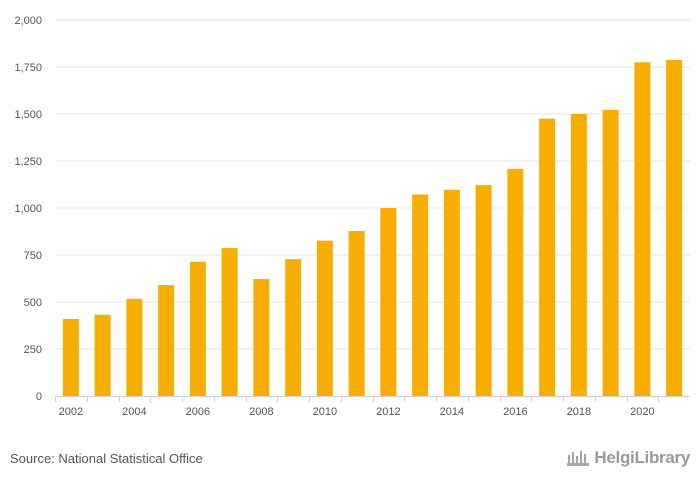  I want to click on y-axis-tick-labels: 0 250 500 750 1,000 1,250 1,500 1,750 2,000, so click(28, 209).